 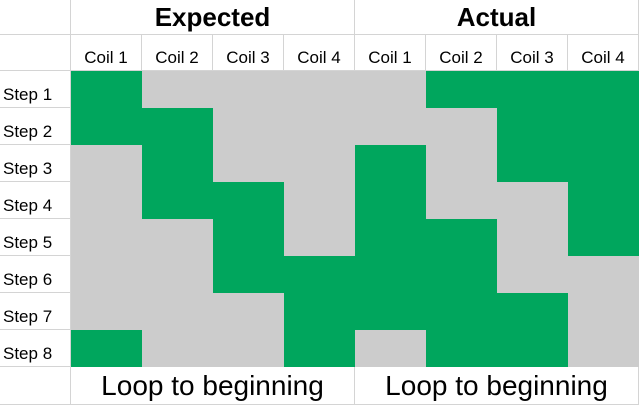 I want to click on expected-step6-coil3-on-cell, so click(x=248, y=274).